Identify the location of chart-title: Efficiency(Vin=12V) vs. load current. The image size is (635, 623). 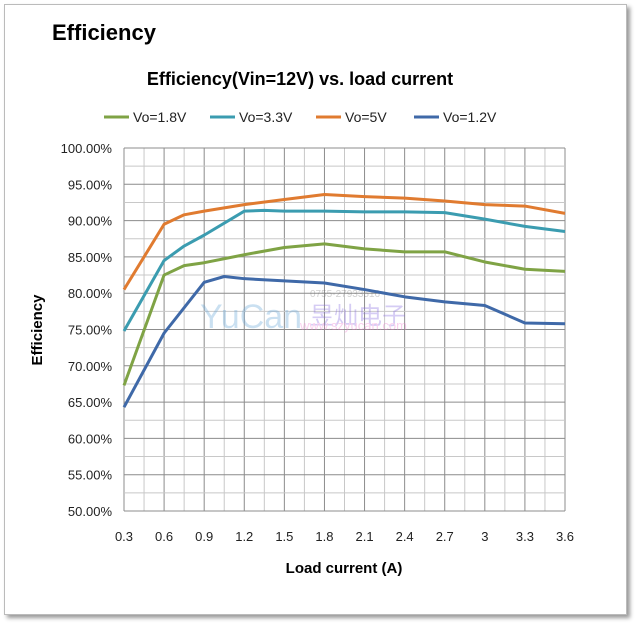
(300, 79).